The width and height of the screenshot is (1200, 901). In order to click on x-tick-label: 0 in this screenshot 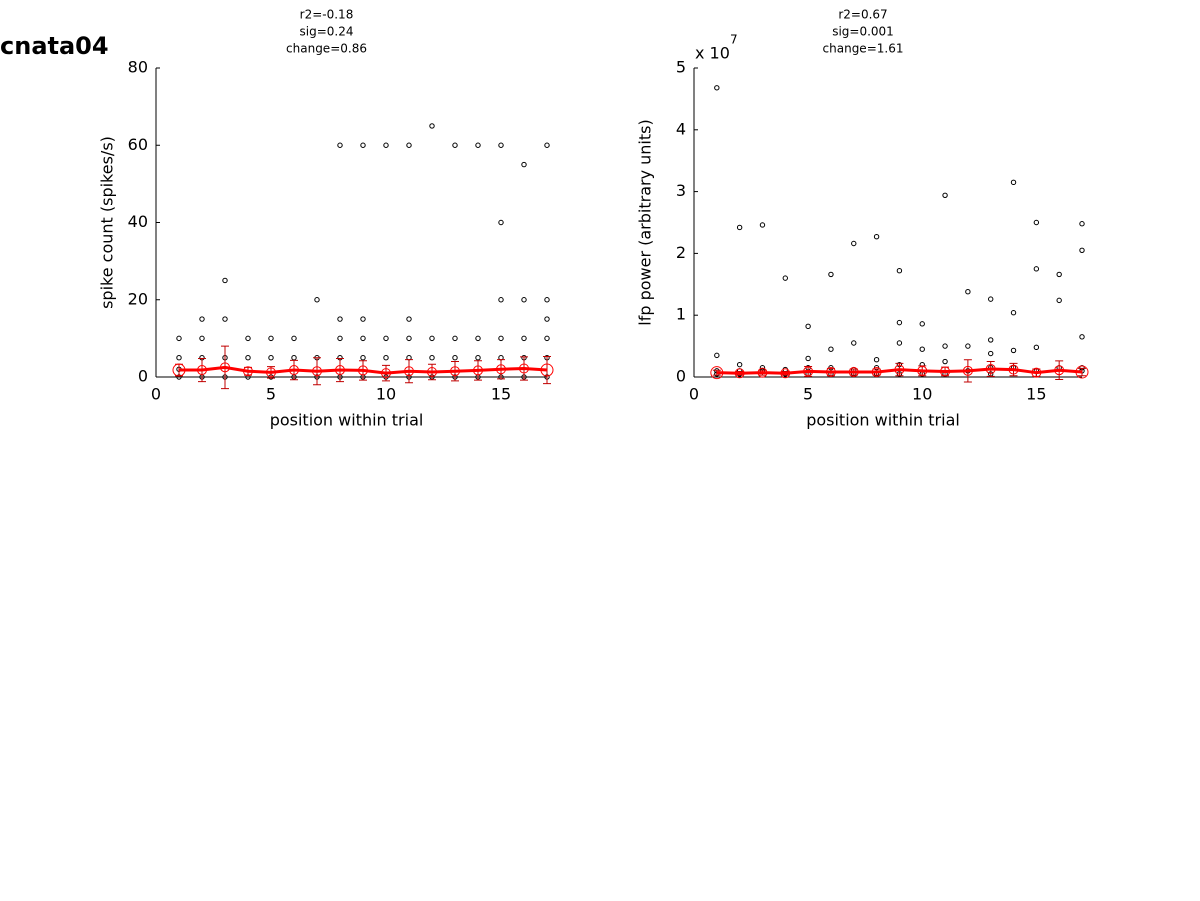, I will do `click(156, 394)`.